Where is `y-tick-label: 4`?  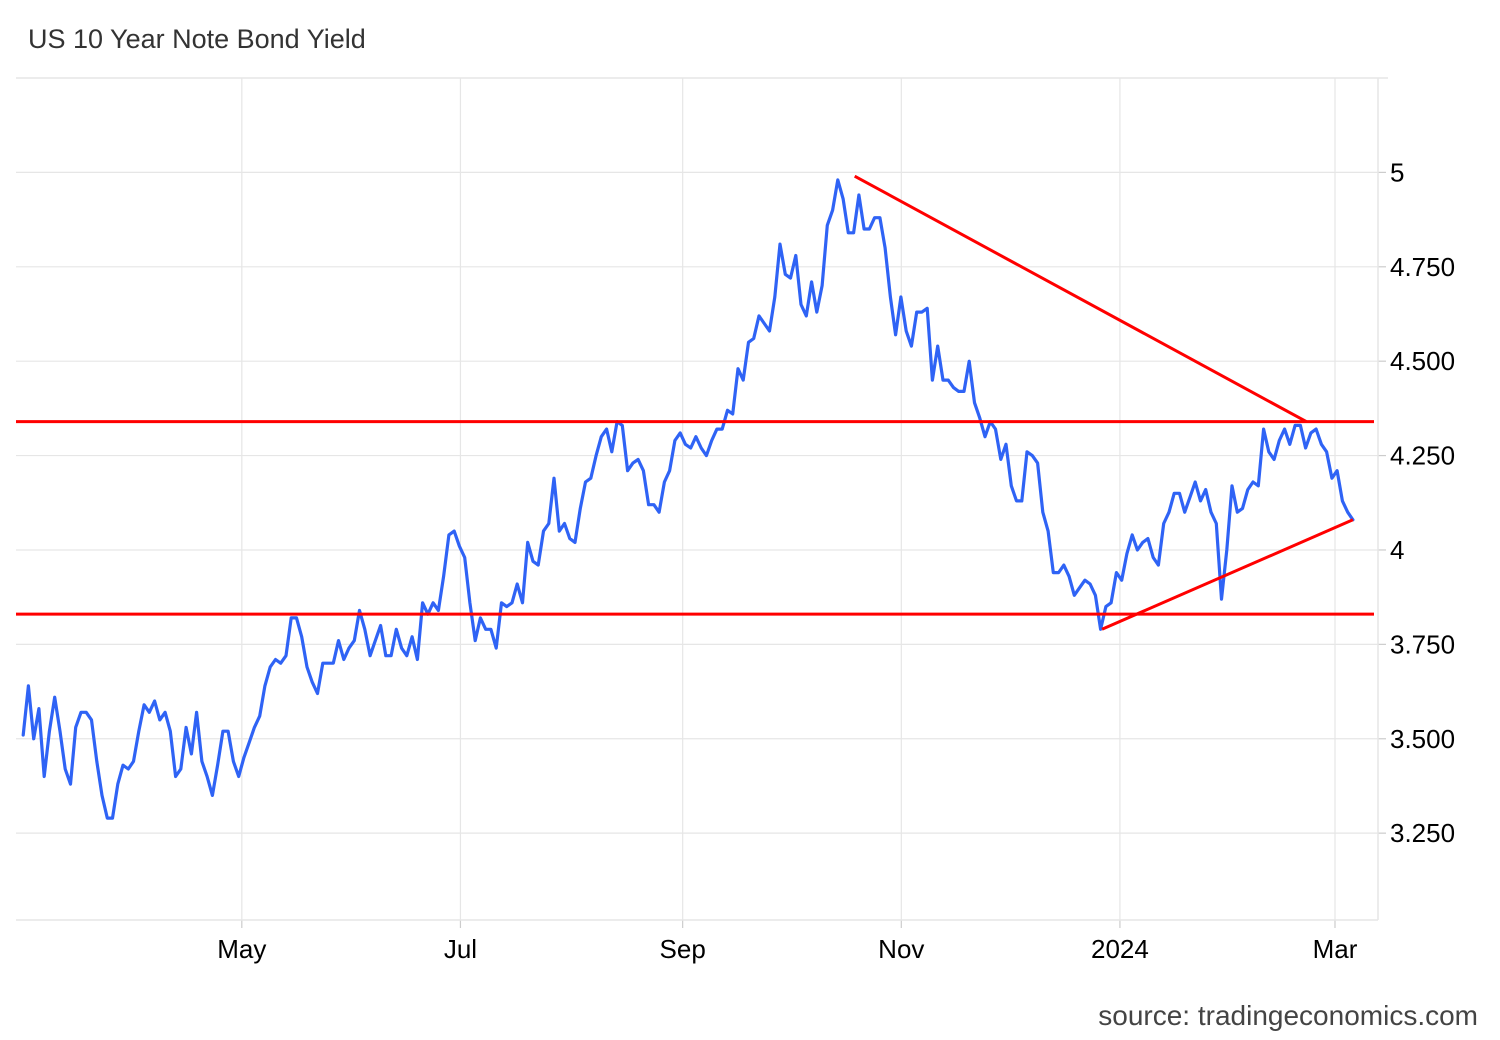
y-tick-label: 4 is located at coordinates (1397, 550).